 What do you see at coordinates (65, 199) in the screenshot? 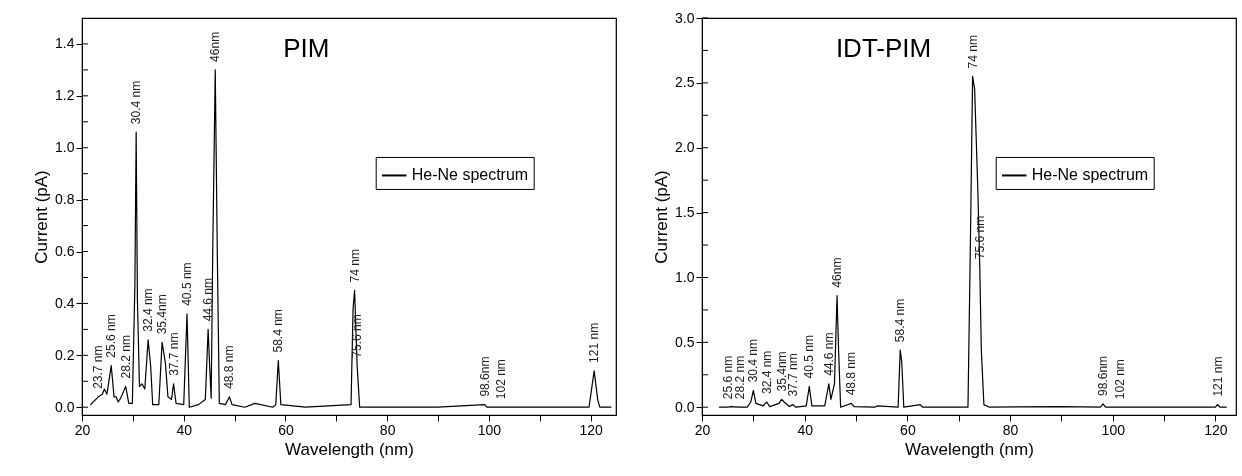
I see `y-tick-label: 0.8` at bounding box center [65, 199].